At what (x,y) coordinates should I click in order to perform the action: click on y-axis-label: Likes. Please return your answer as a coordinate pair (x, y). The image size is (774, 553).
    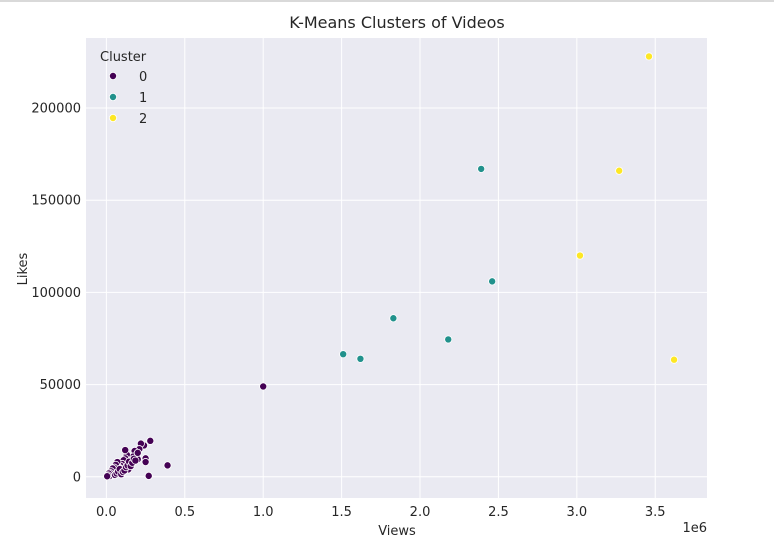
    Looking at the image, I should click on (23, 268).